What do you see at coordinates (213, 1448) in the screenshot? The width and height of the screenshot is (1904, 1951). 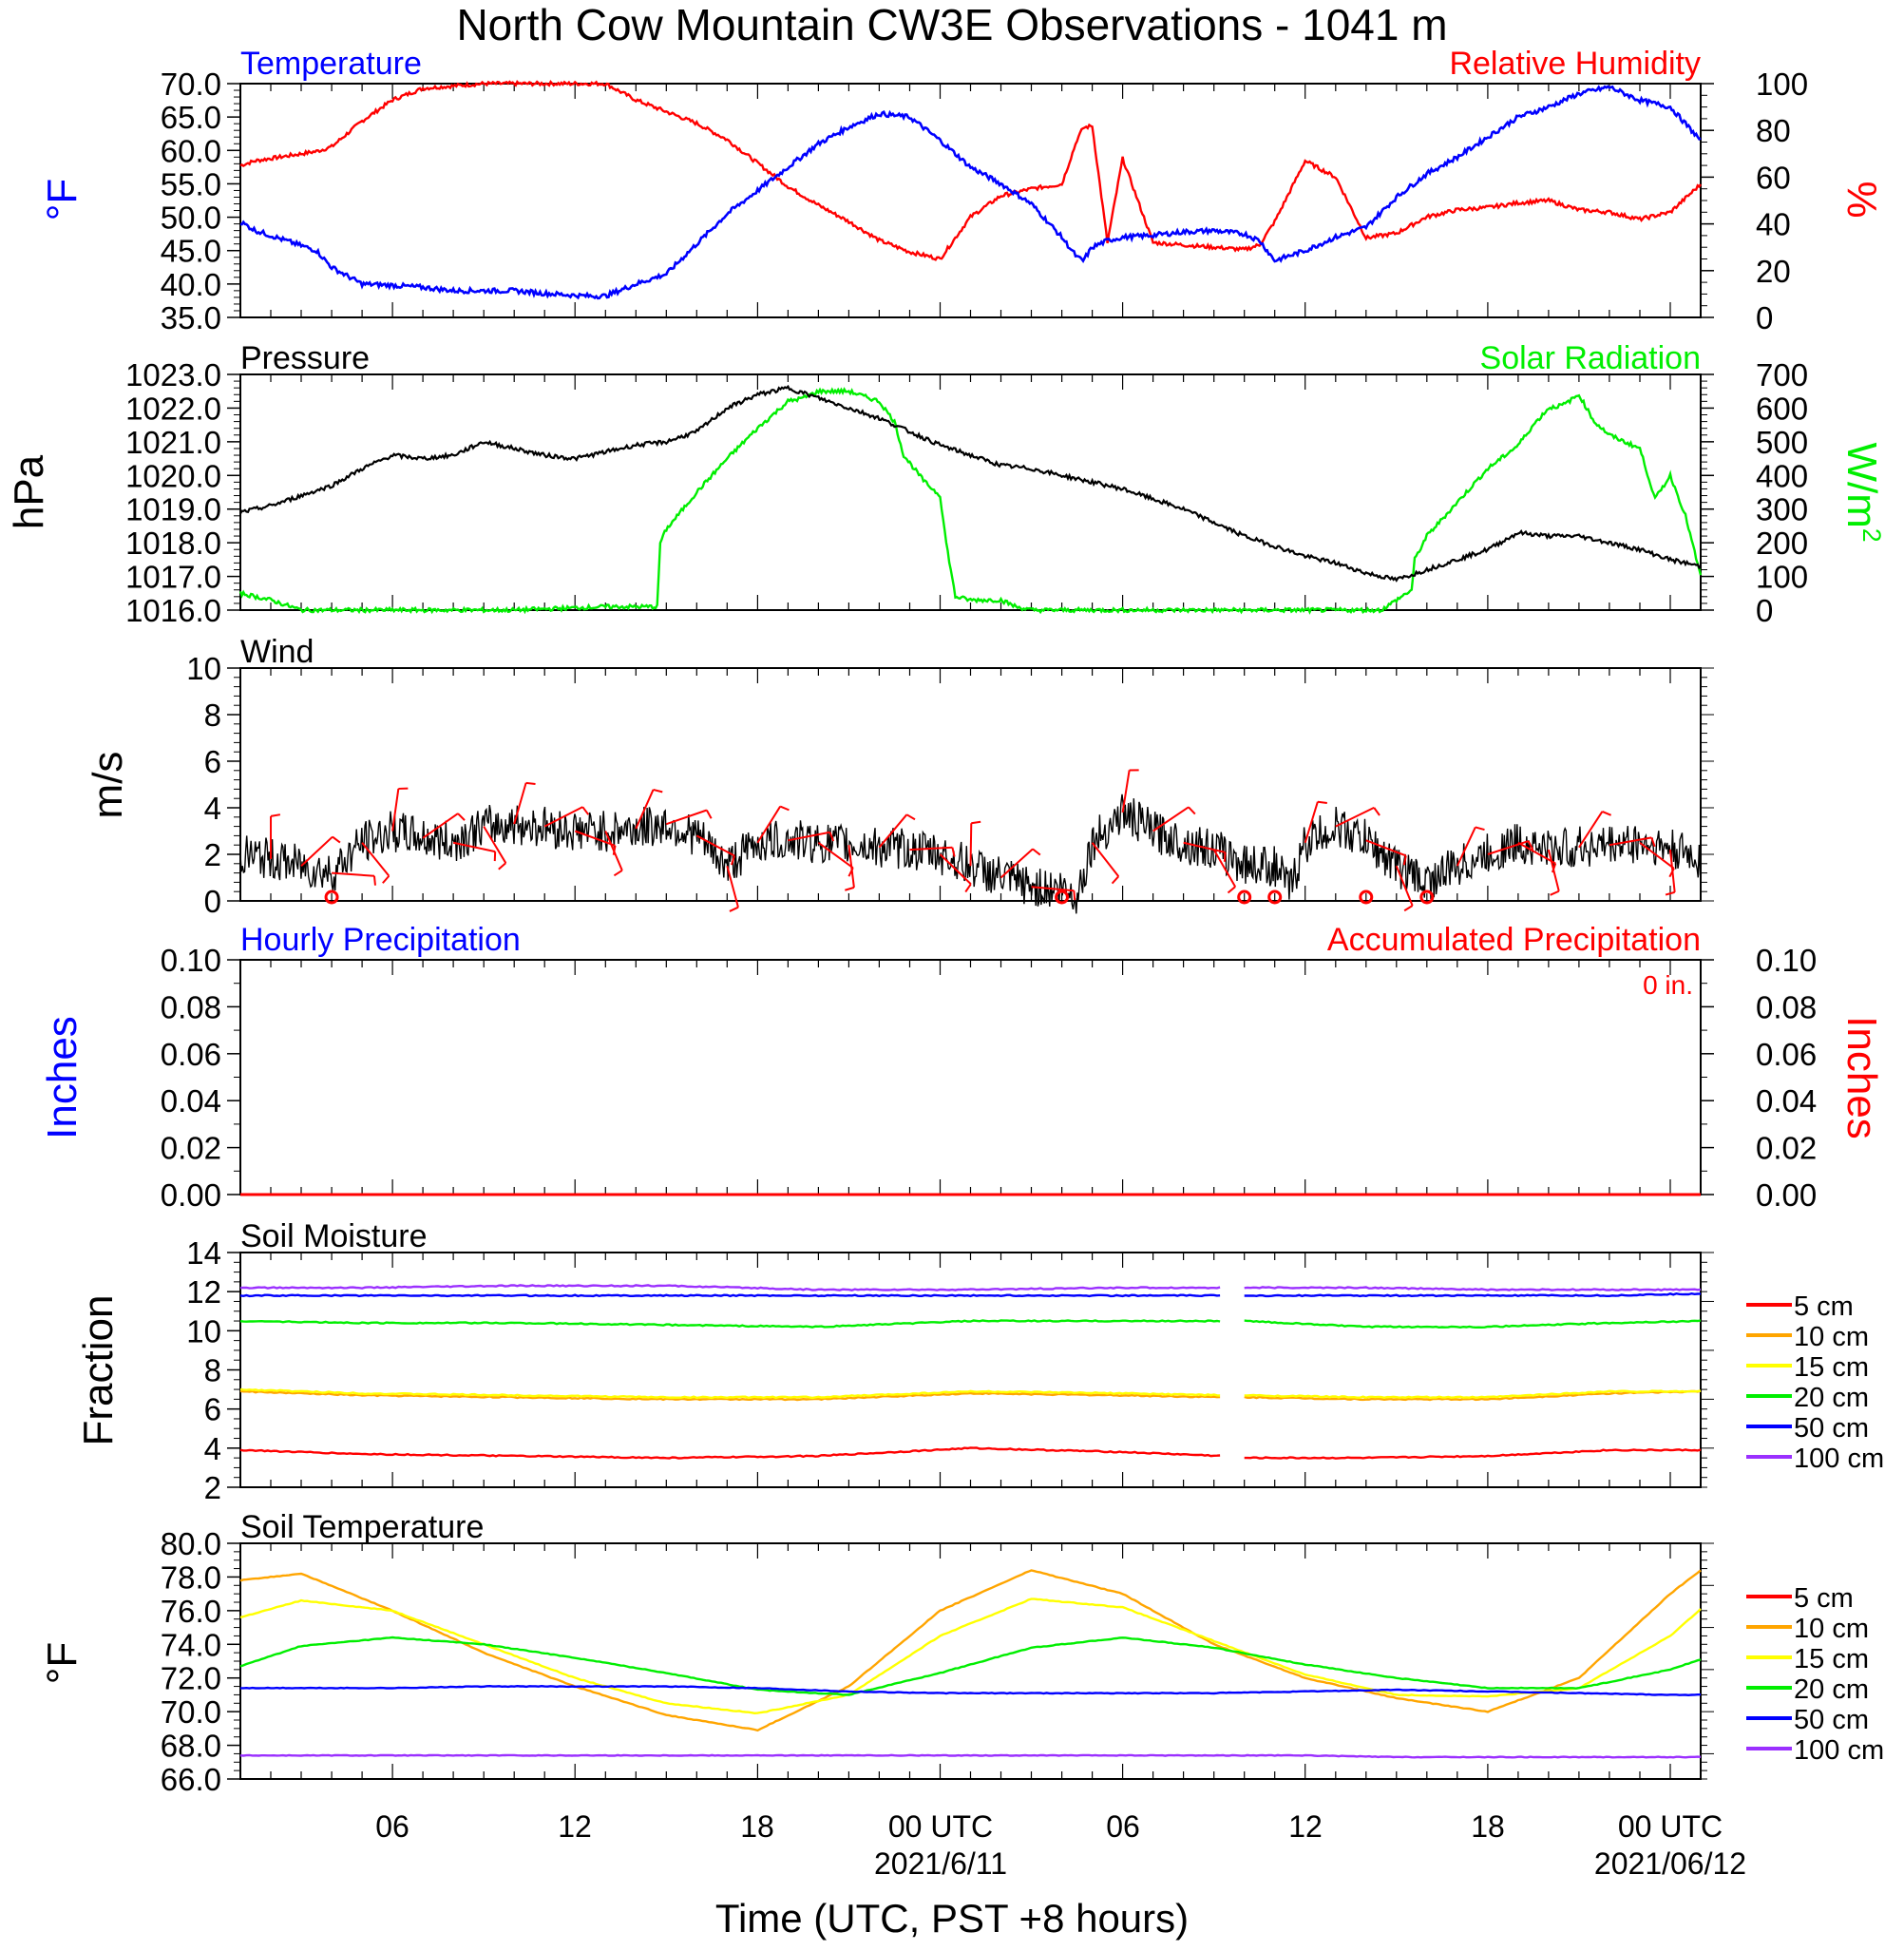 I see `y-tick-label: 4` at bounding box center [213, 1448].